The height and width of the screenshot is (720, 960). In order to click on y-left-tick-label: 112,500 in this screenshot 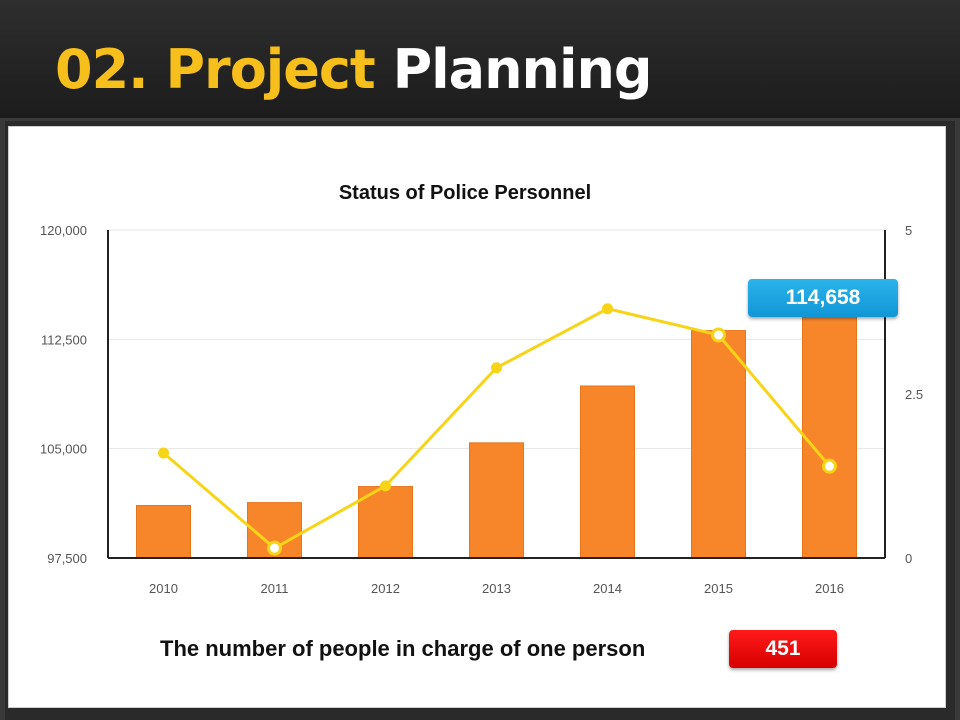, I will do `click(64, 339)`.